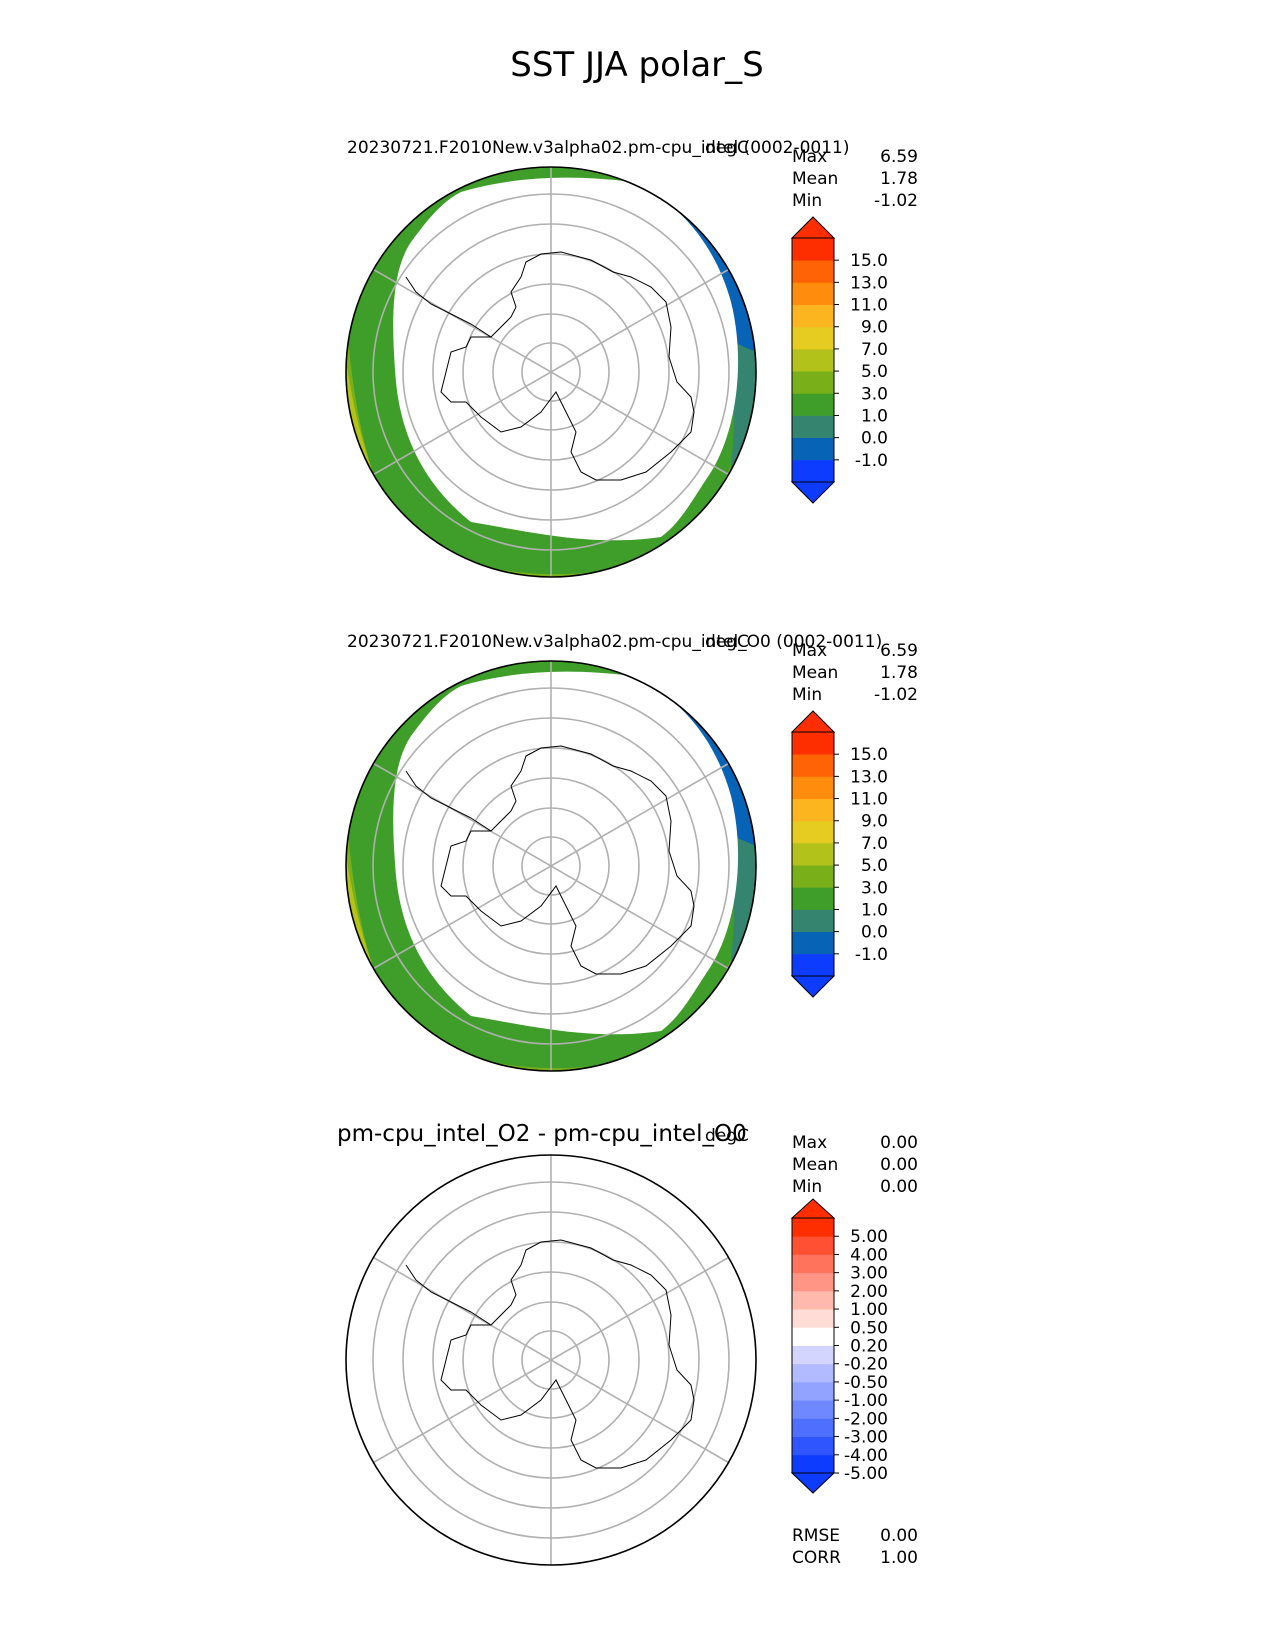  I want to click on colorbar-tick-label: 0.0, so click(874, 933).